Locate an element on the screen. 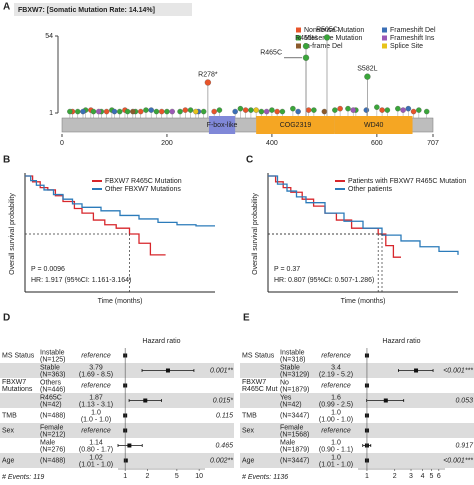  x-tick-label: 0 is located at coordinates (62, 143).